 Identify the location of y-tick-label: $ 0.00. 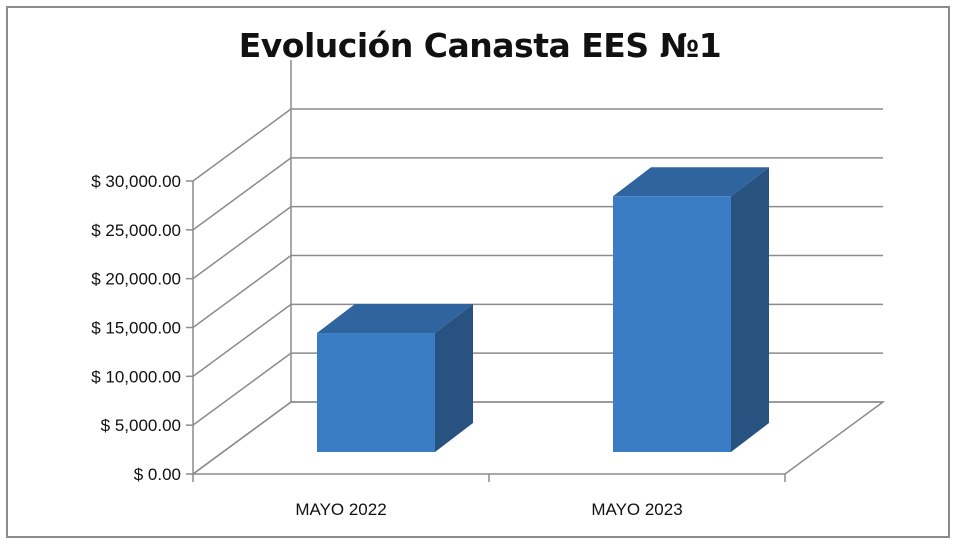
(157, 474).